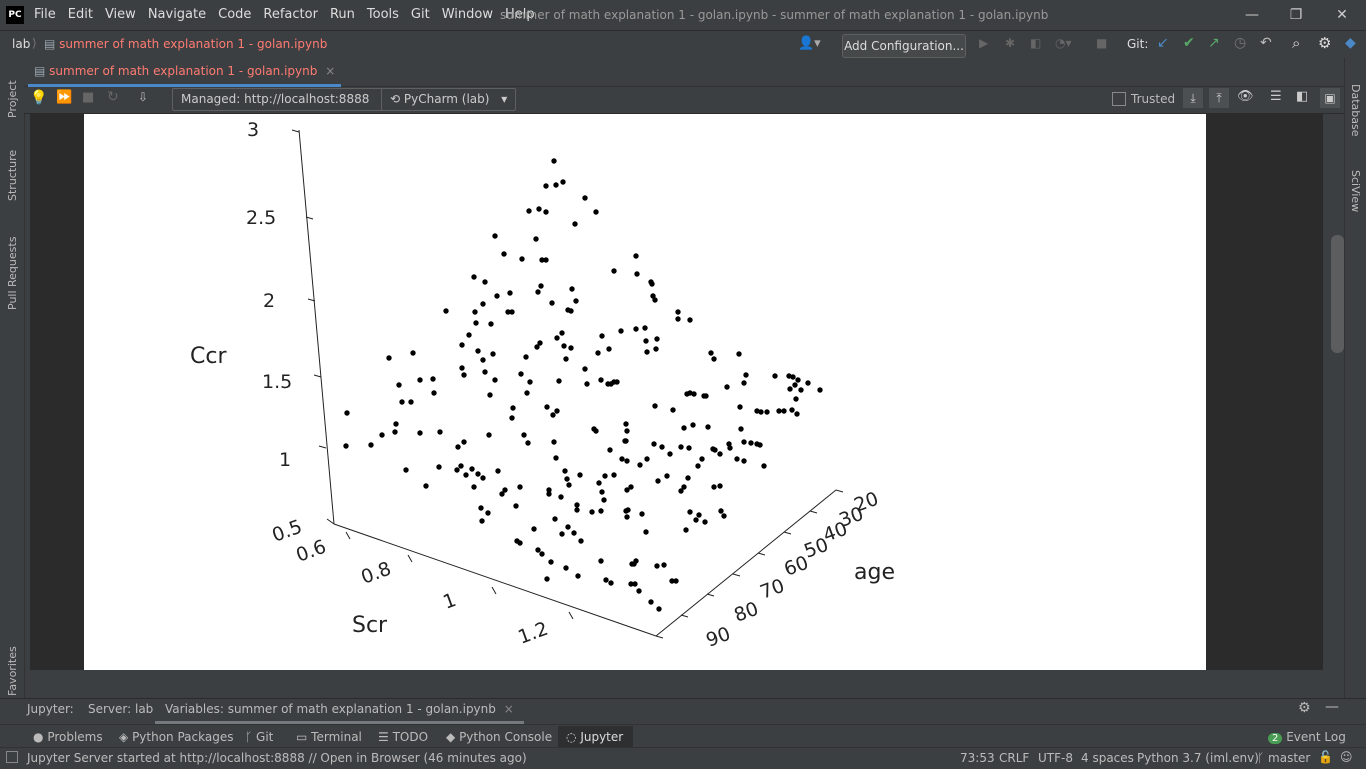  Describe the element at coordinates (21, 44) in the screenshot. I see `breadcrumb-project: lab` at that location.